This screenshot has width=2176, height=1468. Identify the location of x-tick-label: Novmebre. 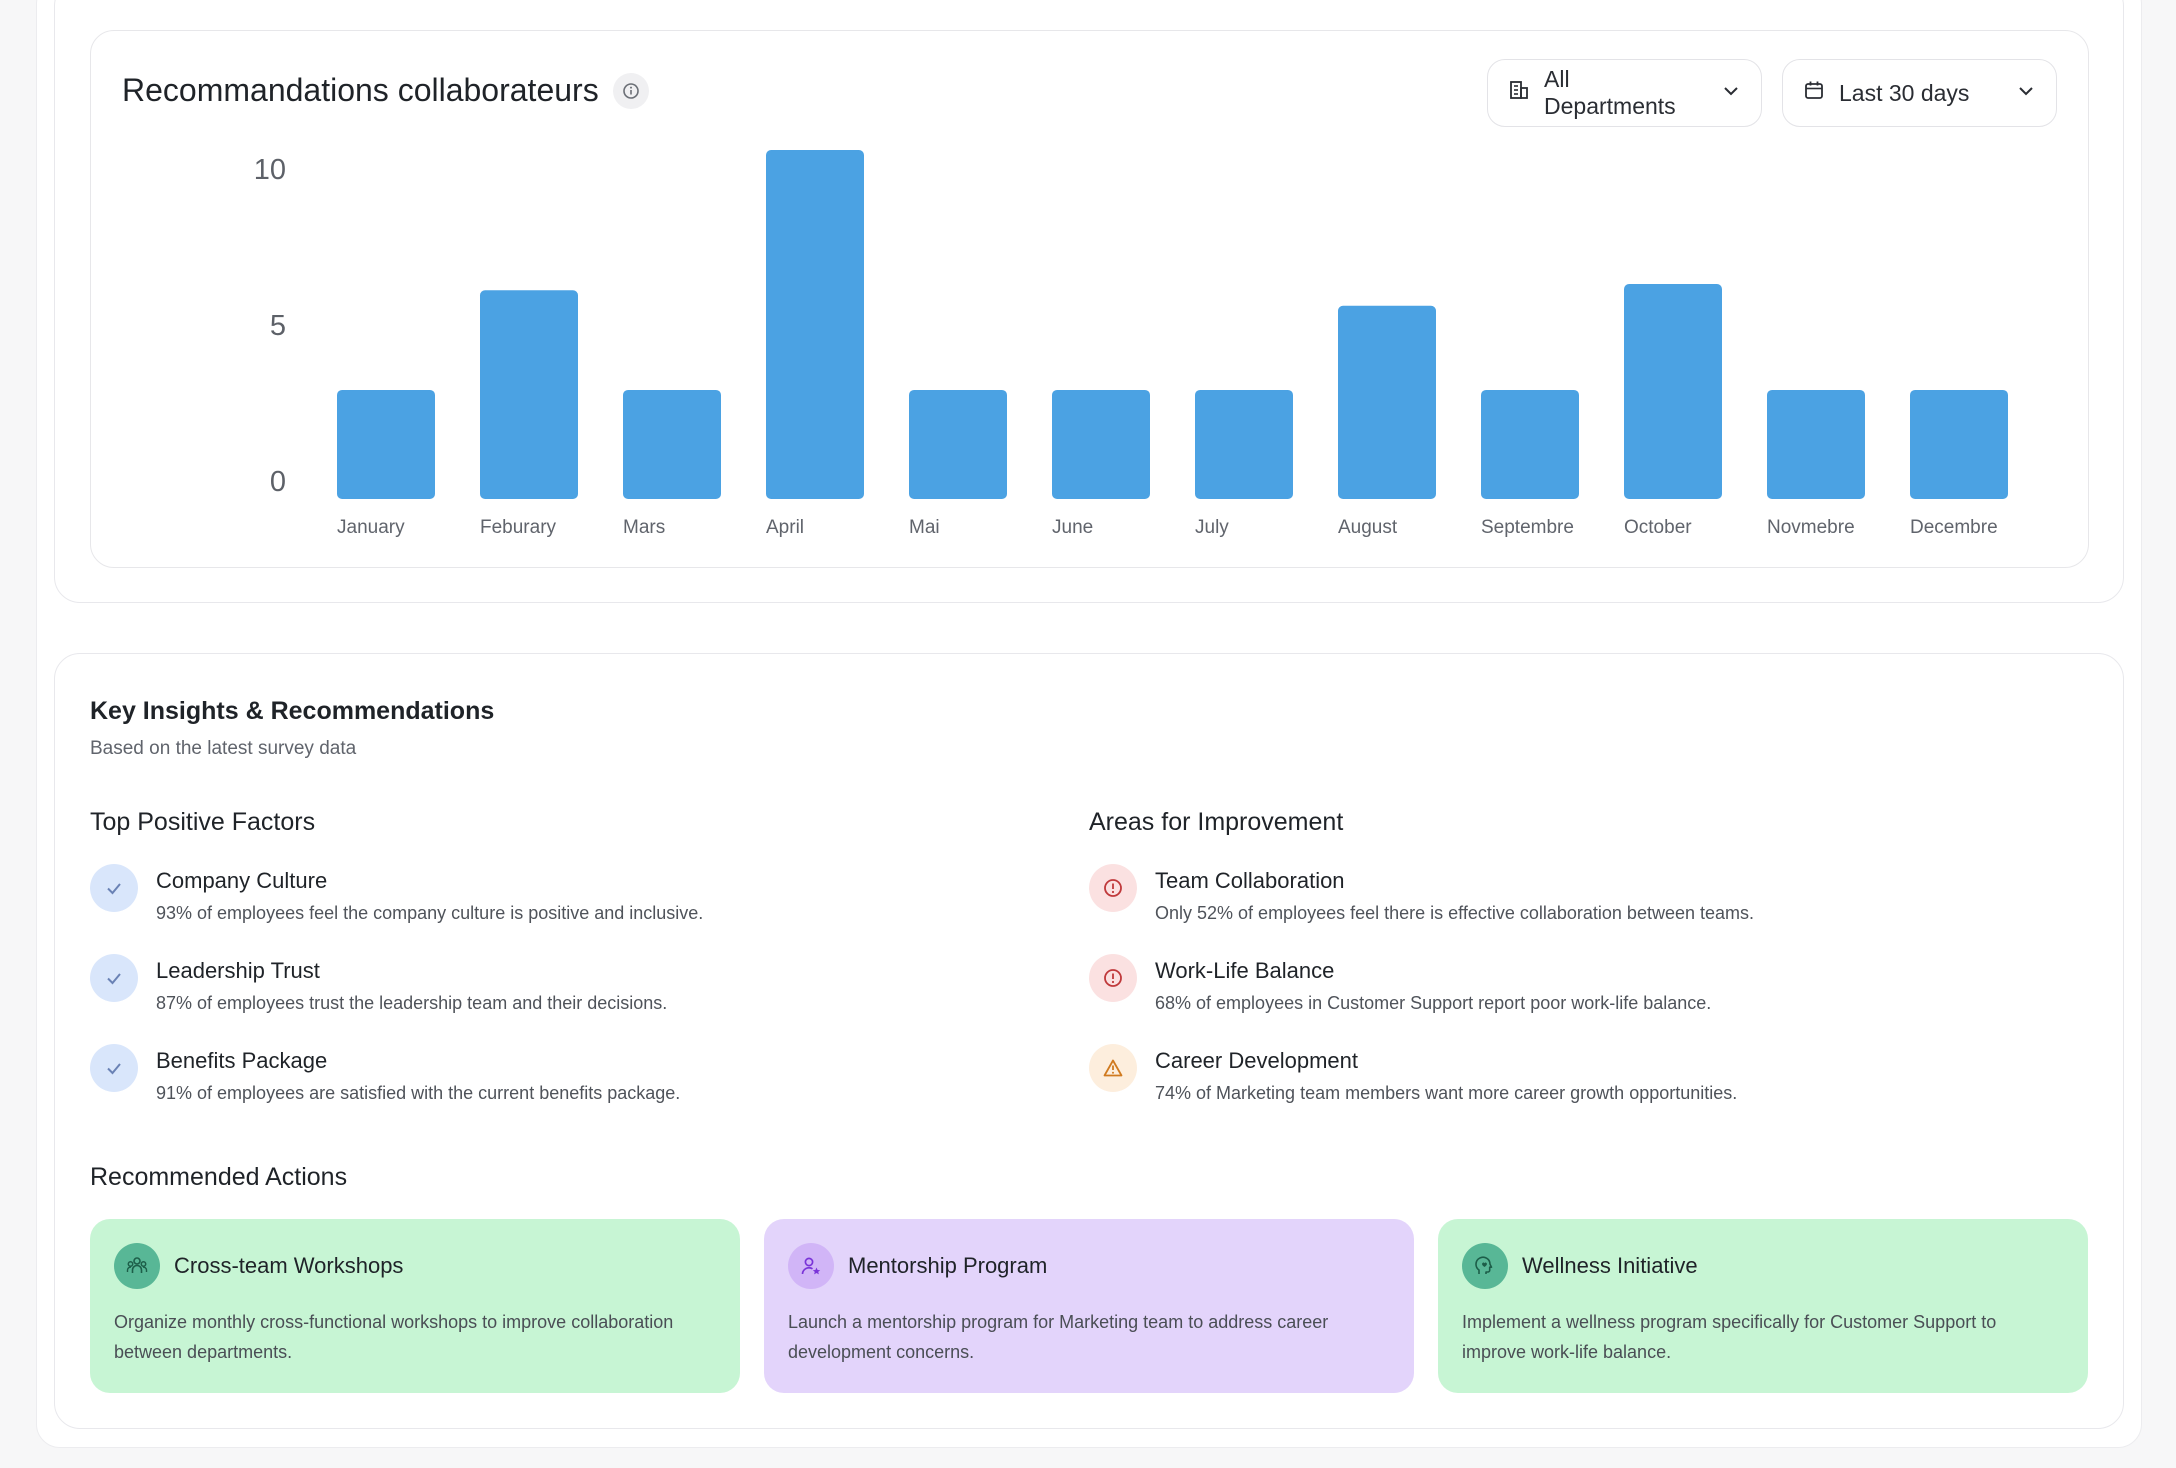
(1811, 527).